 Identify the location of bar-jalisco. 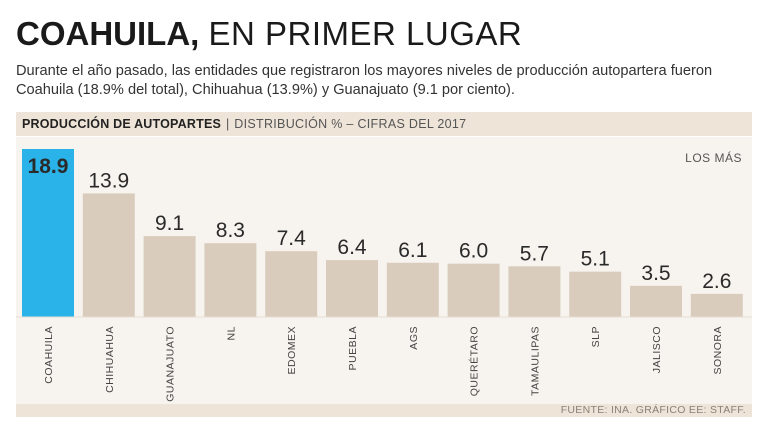
(656, 301).